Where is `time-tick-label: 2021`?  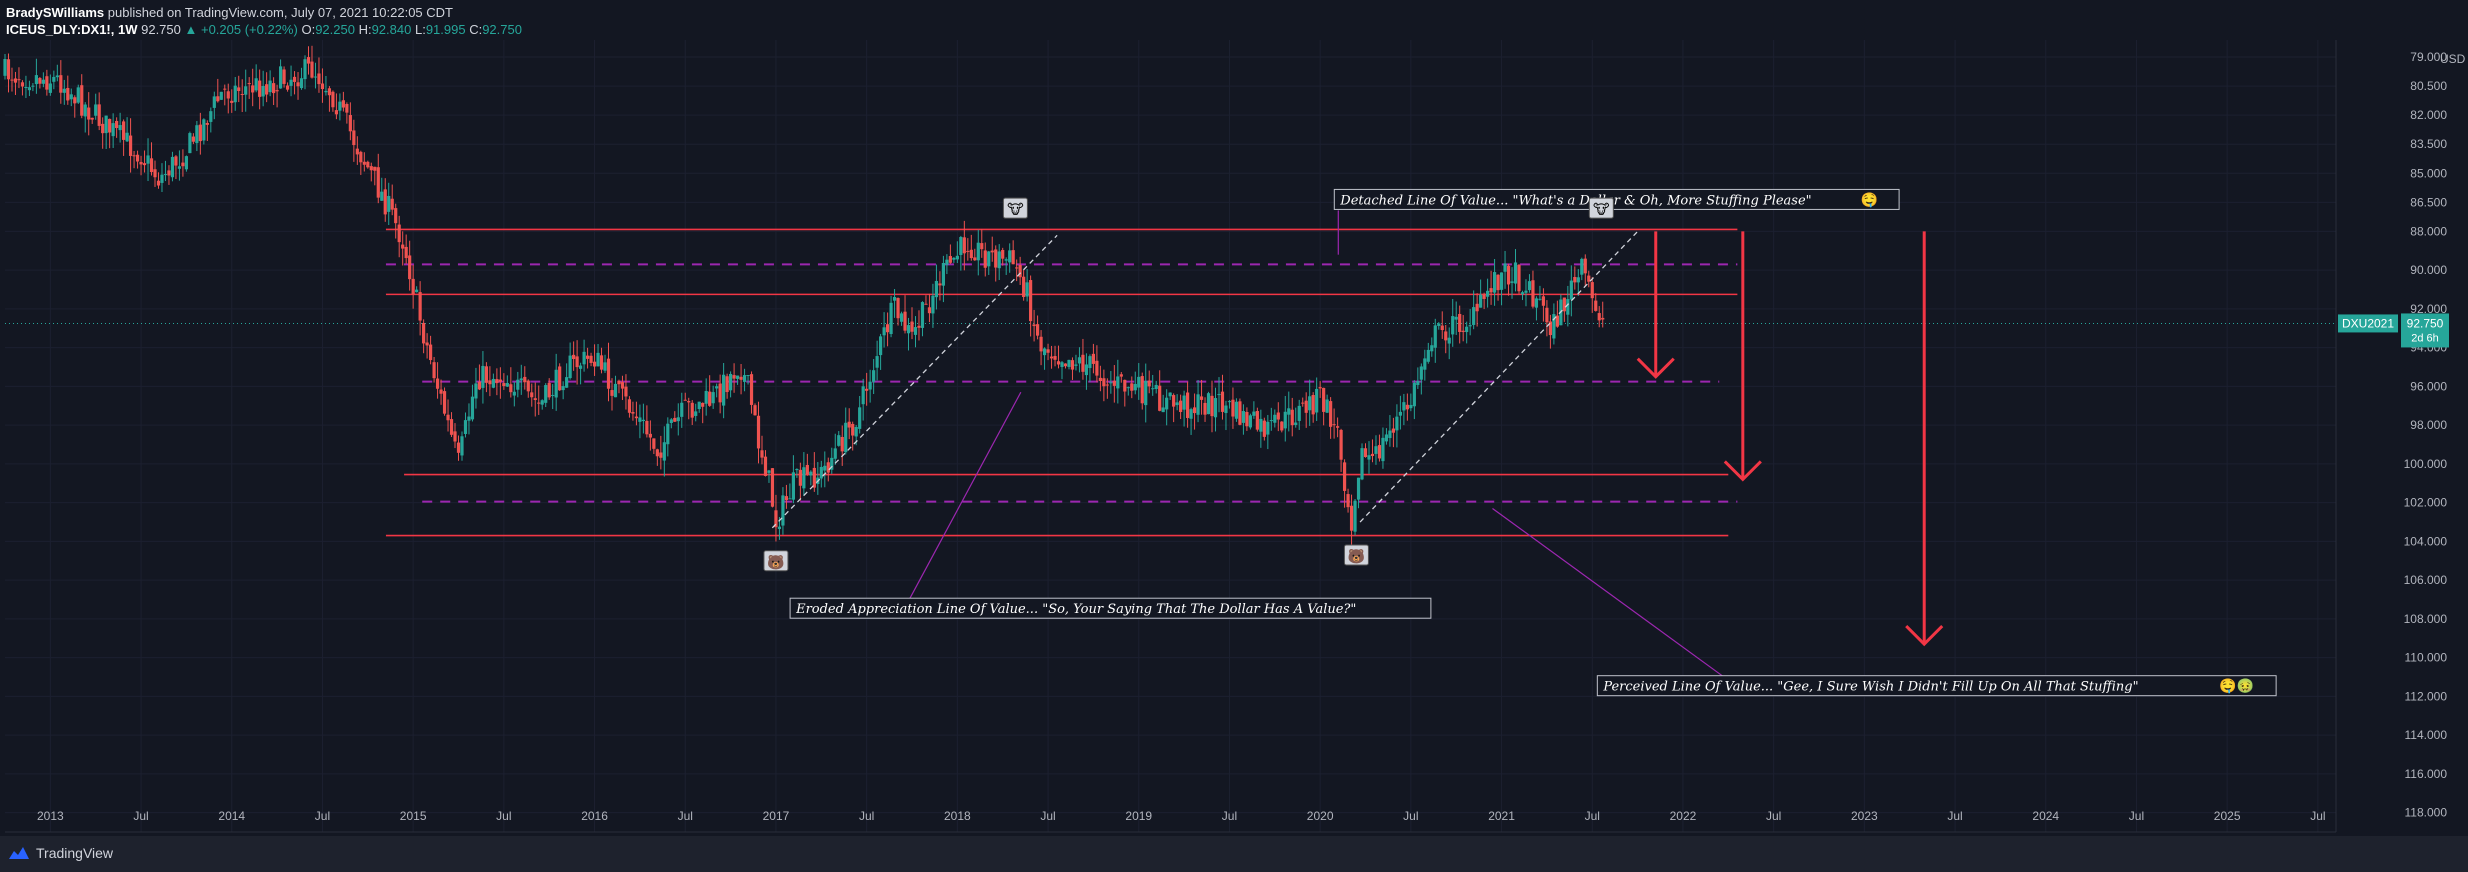 time-tick-label: 2021 is located at coordinates (1501, 816).